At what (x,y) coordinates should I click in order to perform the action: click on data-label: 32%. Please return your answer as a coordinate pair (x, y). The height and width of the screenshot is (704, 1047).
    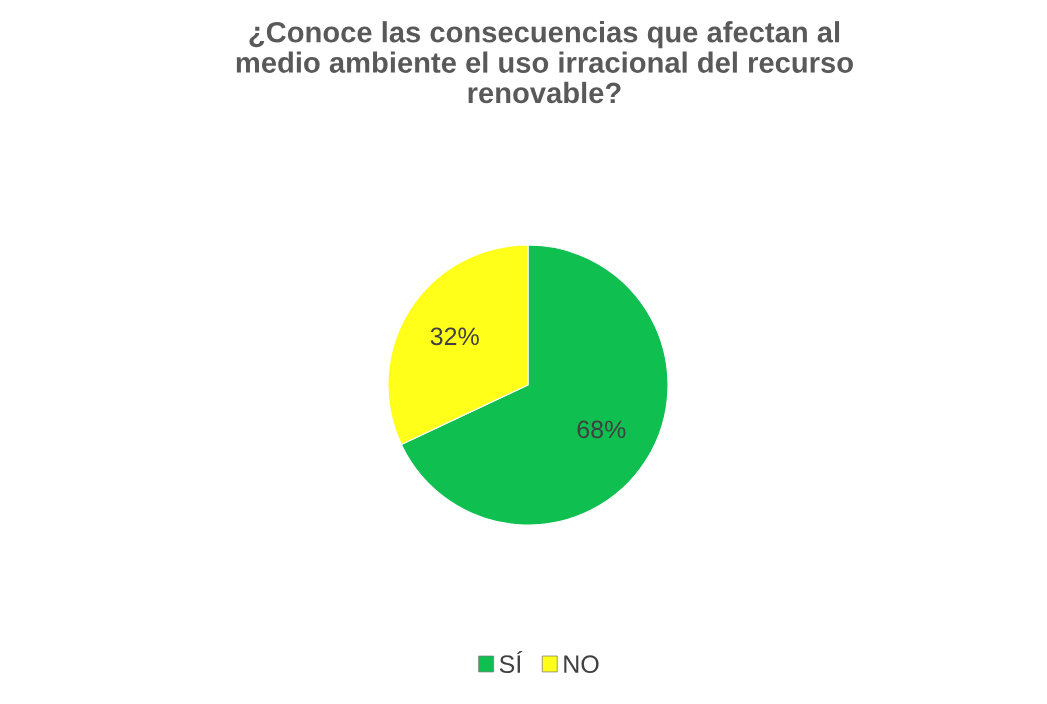
    Looking at the image, I should click on (454, 336).